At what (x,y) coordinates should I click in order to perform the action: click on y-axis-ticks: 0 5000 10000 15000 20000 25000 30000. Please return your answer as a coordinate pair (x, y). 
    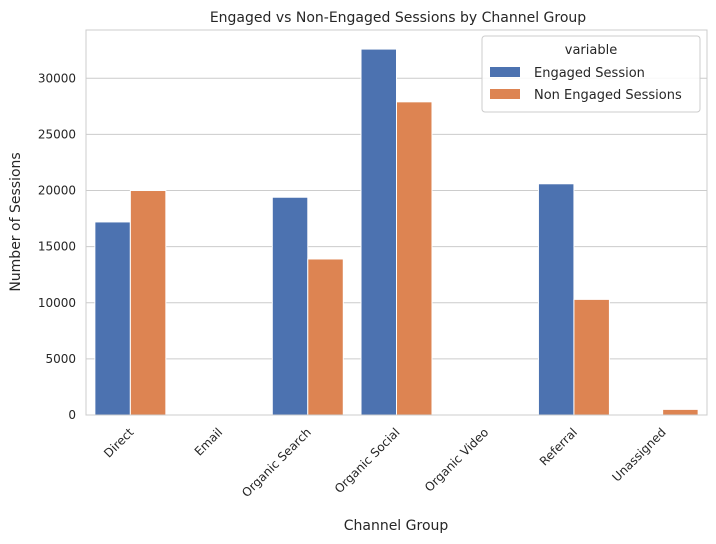
    Looking at the image, I should click on (57, 246).